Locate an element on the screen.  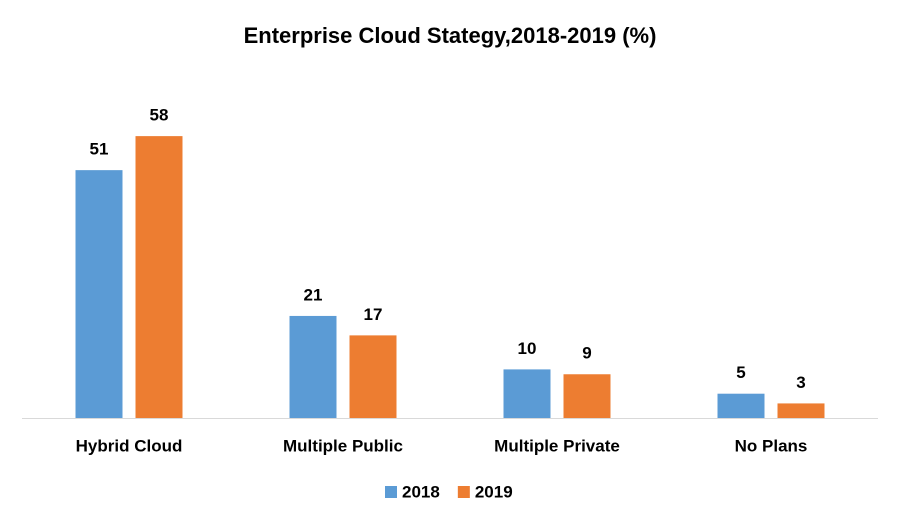
data-label: 3 is located at coordinates (800, 382).